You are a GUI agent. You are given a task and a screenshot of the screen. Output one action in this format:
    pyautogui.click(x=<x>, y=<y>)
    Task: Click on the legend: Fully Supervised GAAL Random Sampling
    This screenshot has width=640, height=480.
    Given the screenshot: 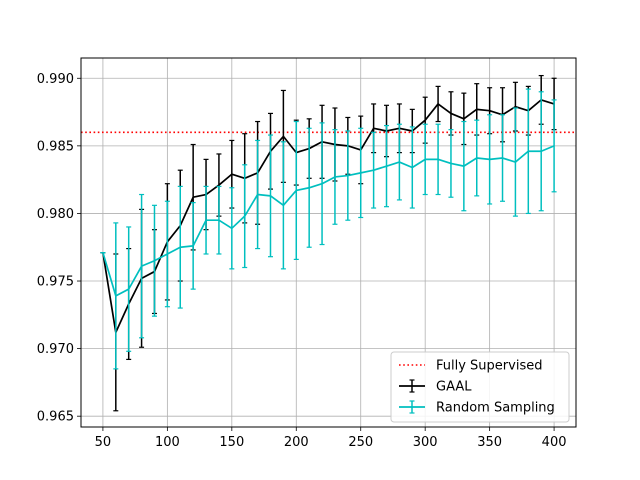 What is the action you would take?
    pyautogui.click(x=480, y=387)
    